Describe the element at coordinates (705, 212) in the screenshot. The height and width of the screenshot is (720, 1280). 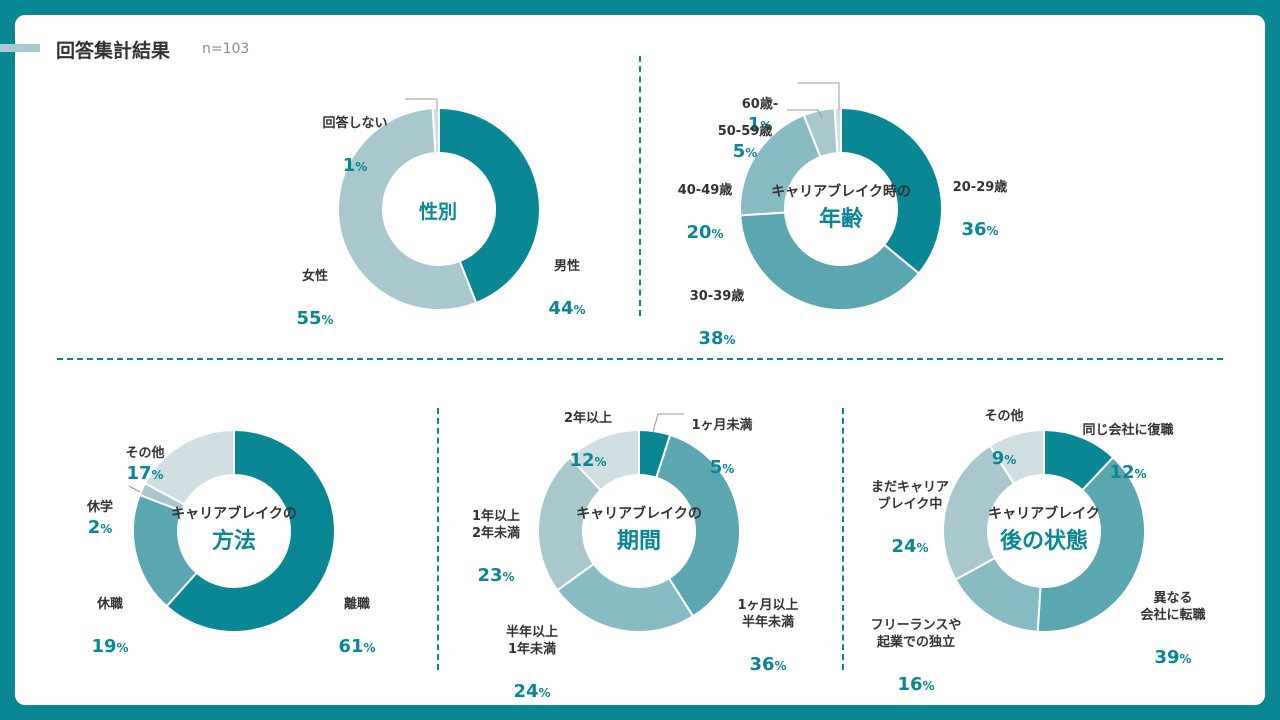
I see `label-age-40: 40-49歳 20%` at that location.